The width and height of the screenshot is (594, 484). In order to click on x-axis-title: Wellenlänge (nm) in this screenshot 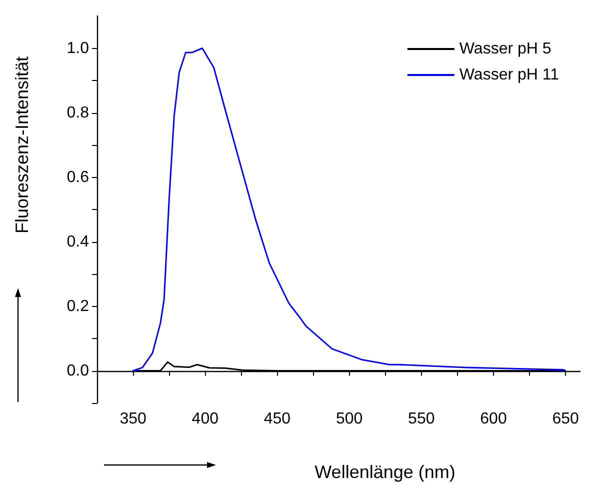, I will do `click(385, 472)`.